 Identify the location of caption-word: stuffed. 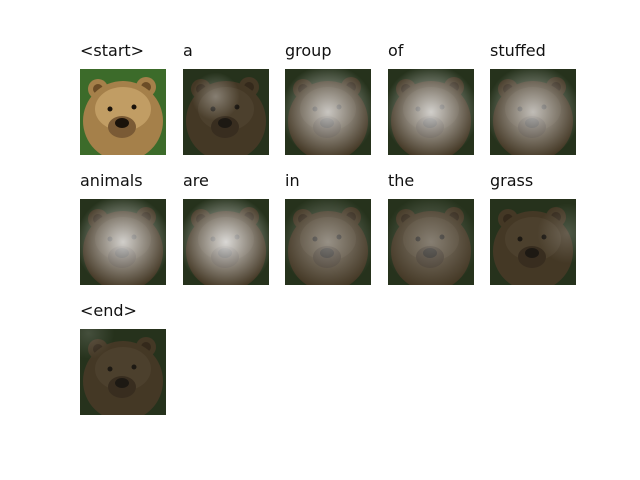
(518, 50).